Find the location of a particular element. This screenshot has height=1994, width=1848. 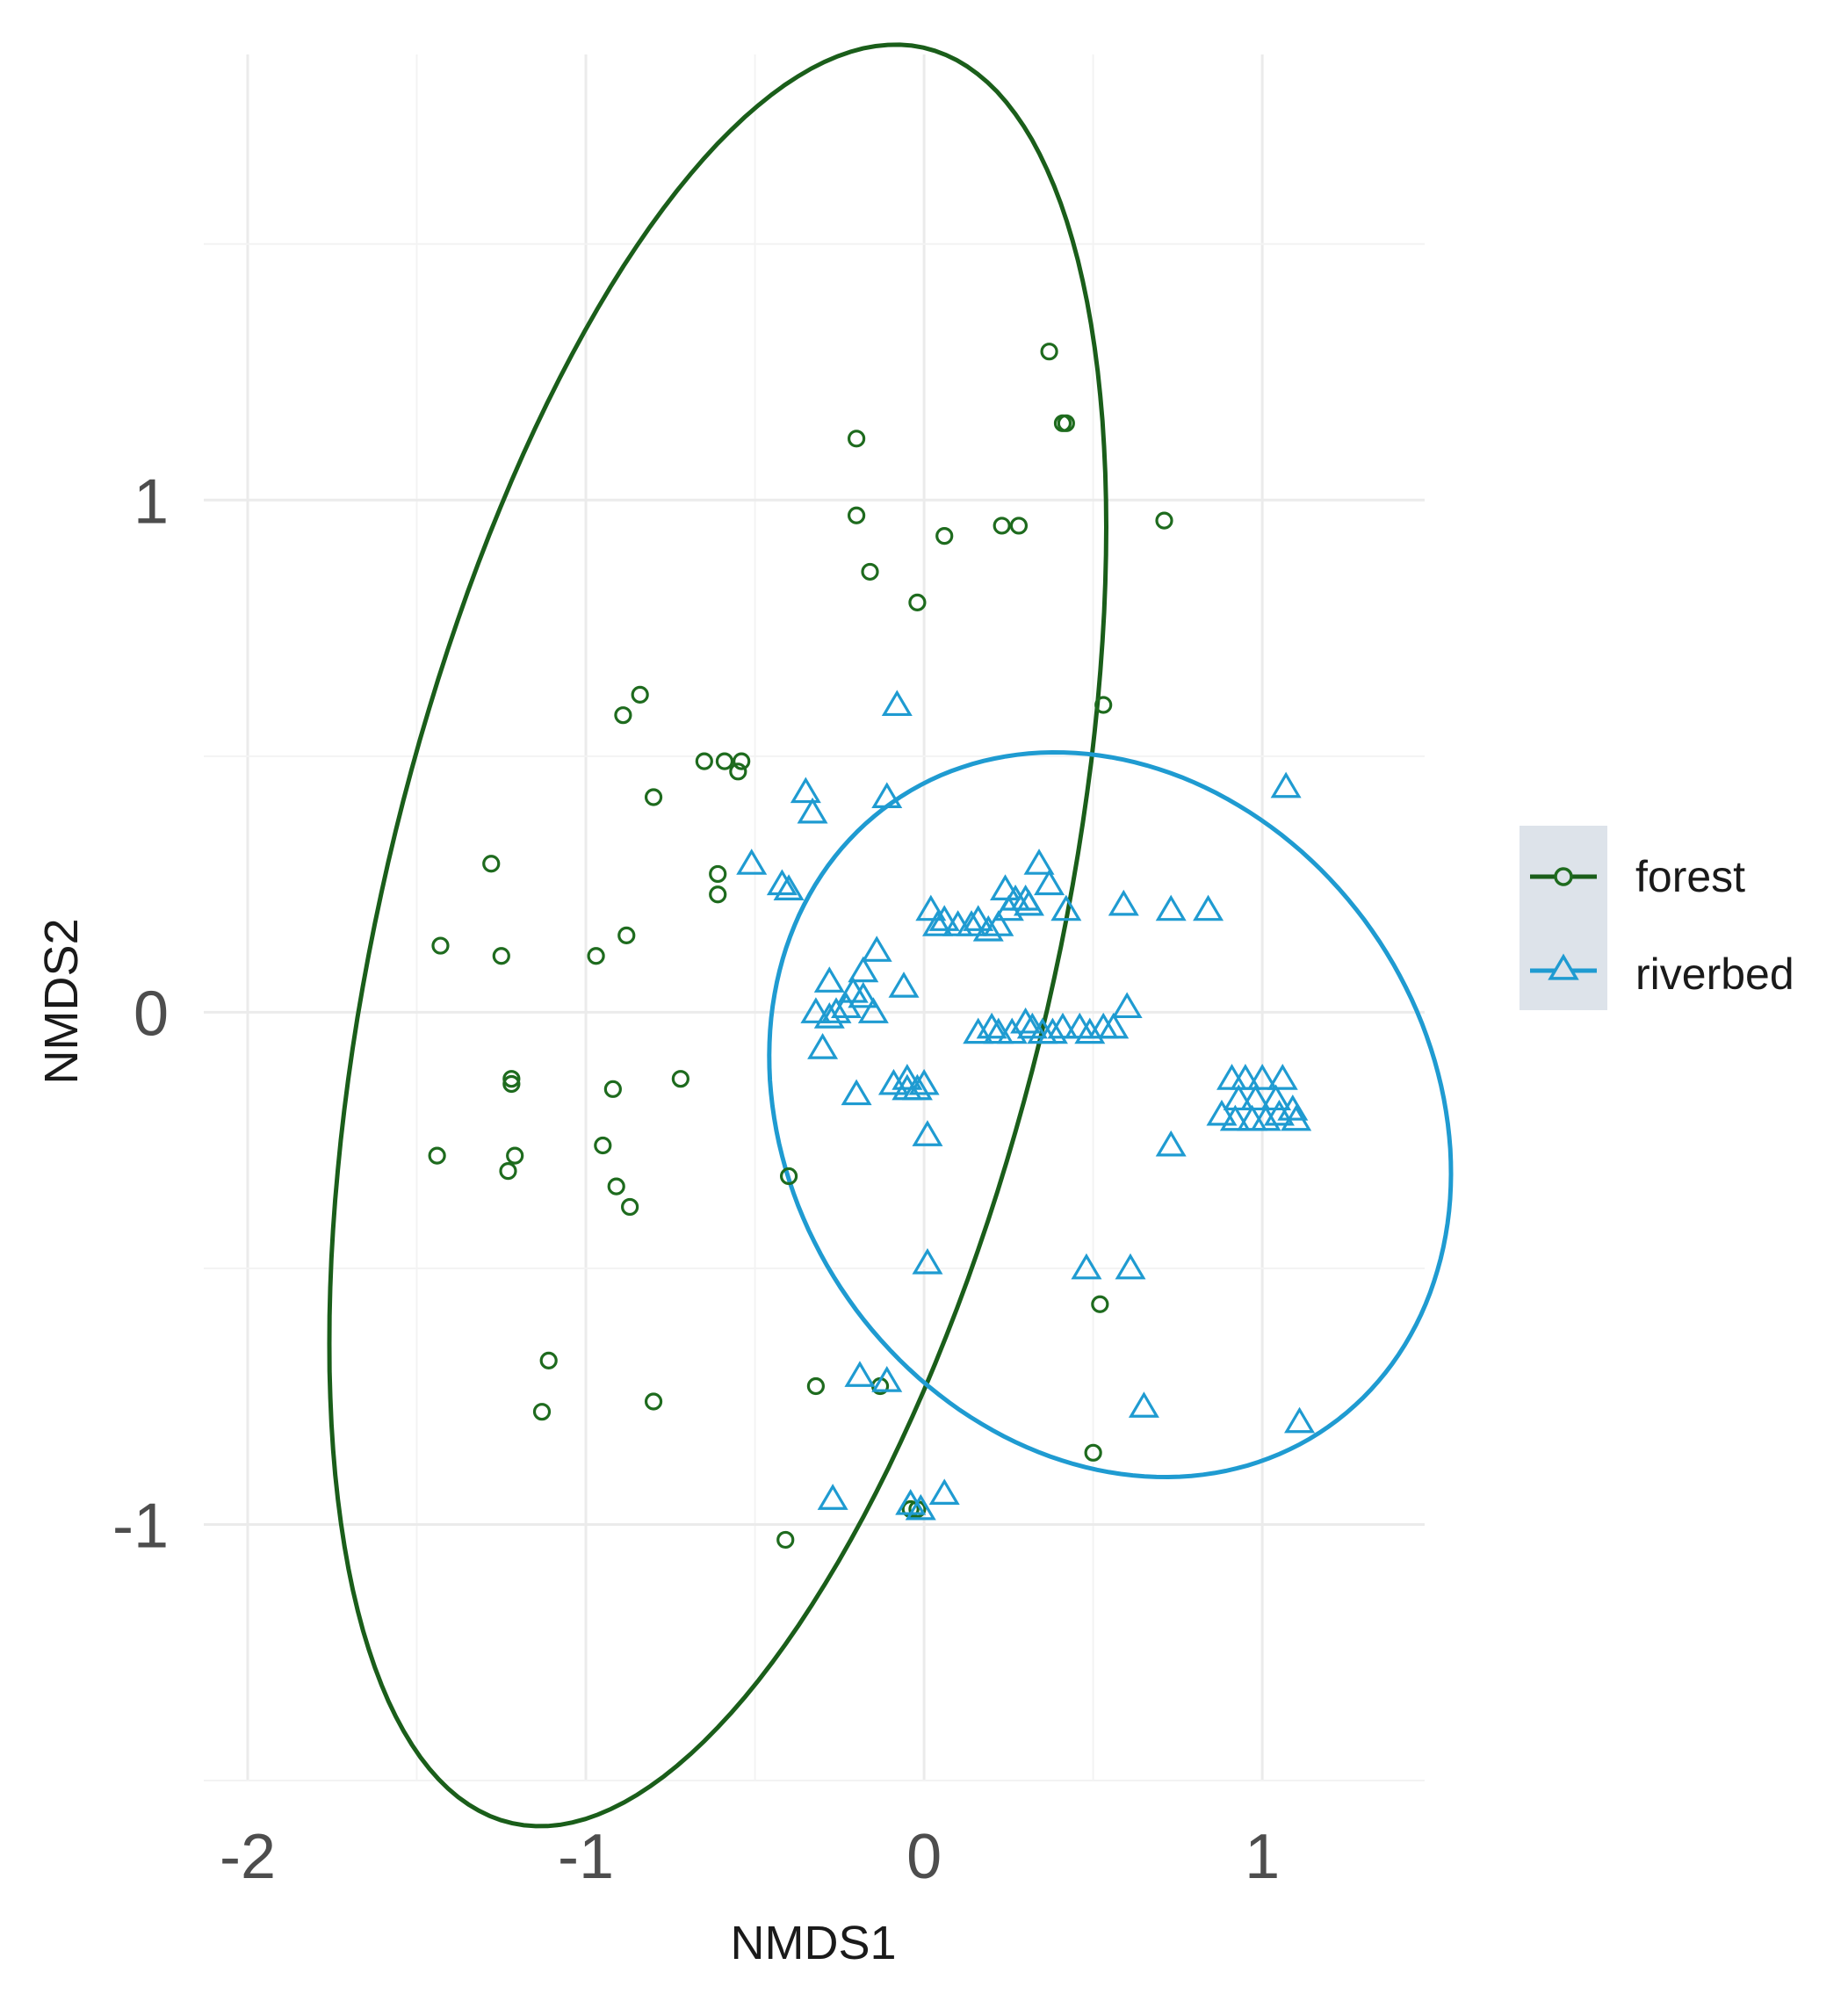

legend-label-forest: forest is located at coordinates (1690, 876).